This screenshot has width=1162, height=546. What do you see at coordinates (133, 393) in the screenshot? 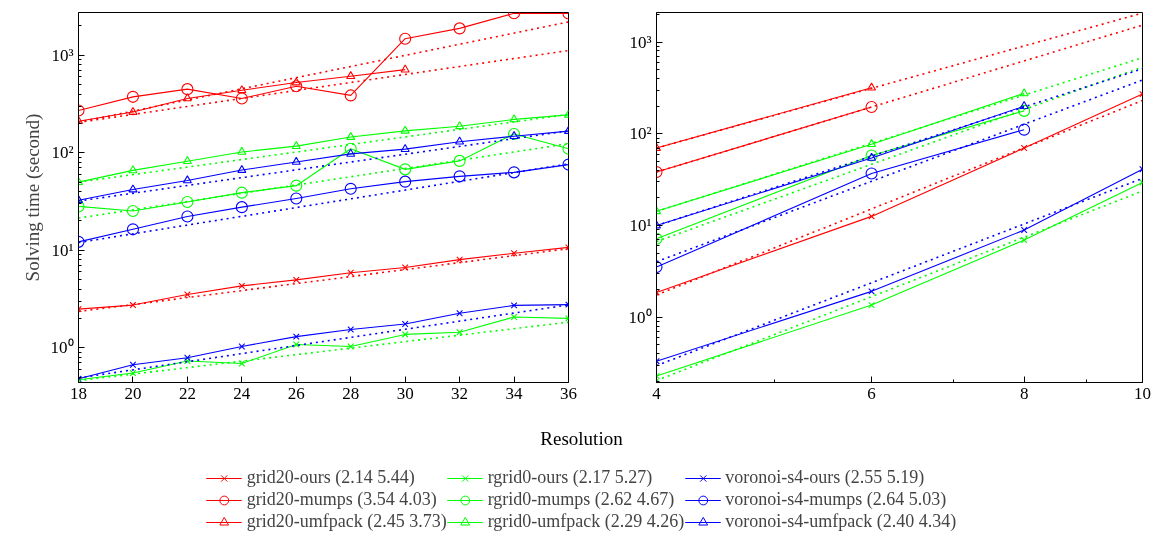
I see `x-tick-label: 20` at bounding box center [133, 393].